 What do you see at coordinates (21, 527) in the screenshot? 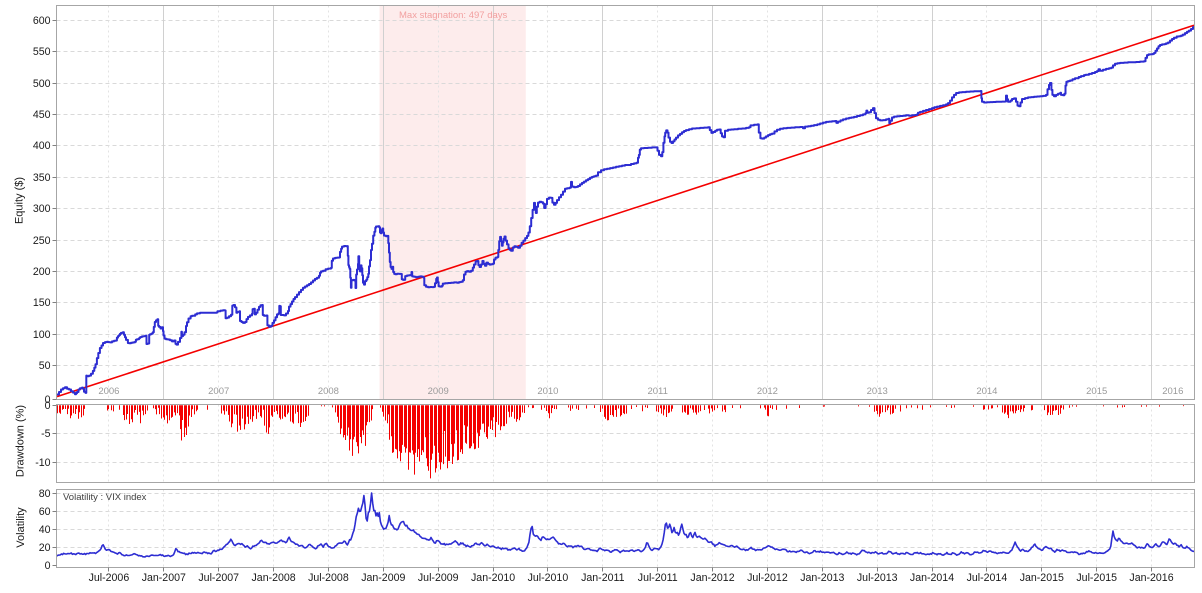
I see `svg-text: Volatility` at bounding box center [21, 527].